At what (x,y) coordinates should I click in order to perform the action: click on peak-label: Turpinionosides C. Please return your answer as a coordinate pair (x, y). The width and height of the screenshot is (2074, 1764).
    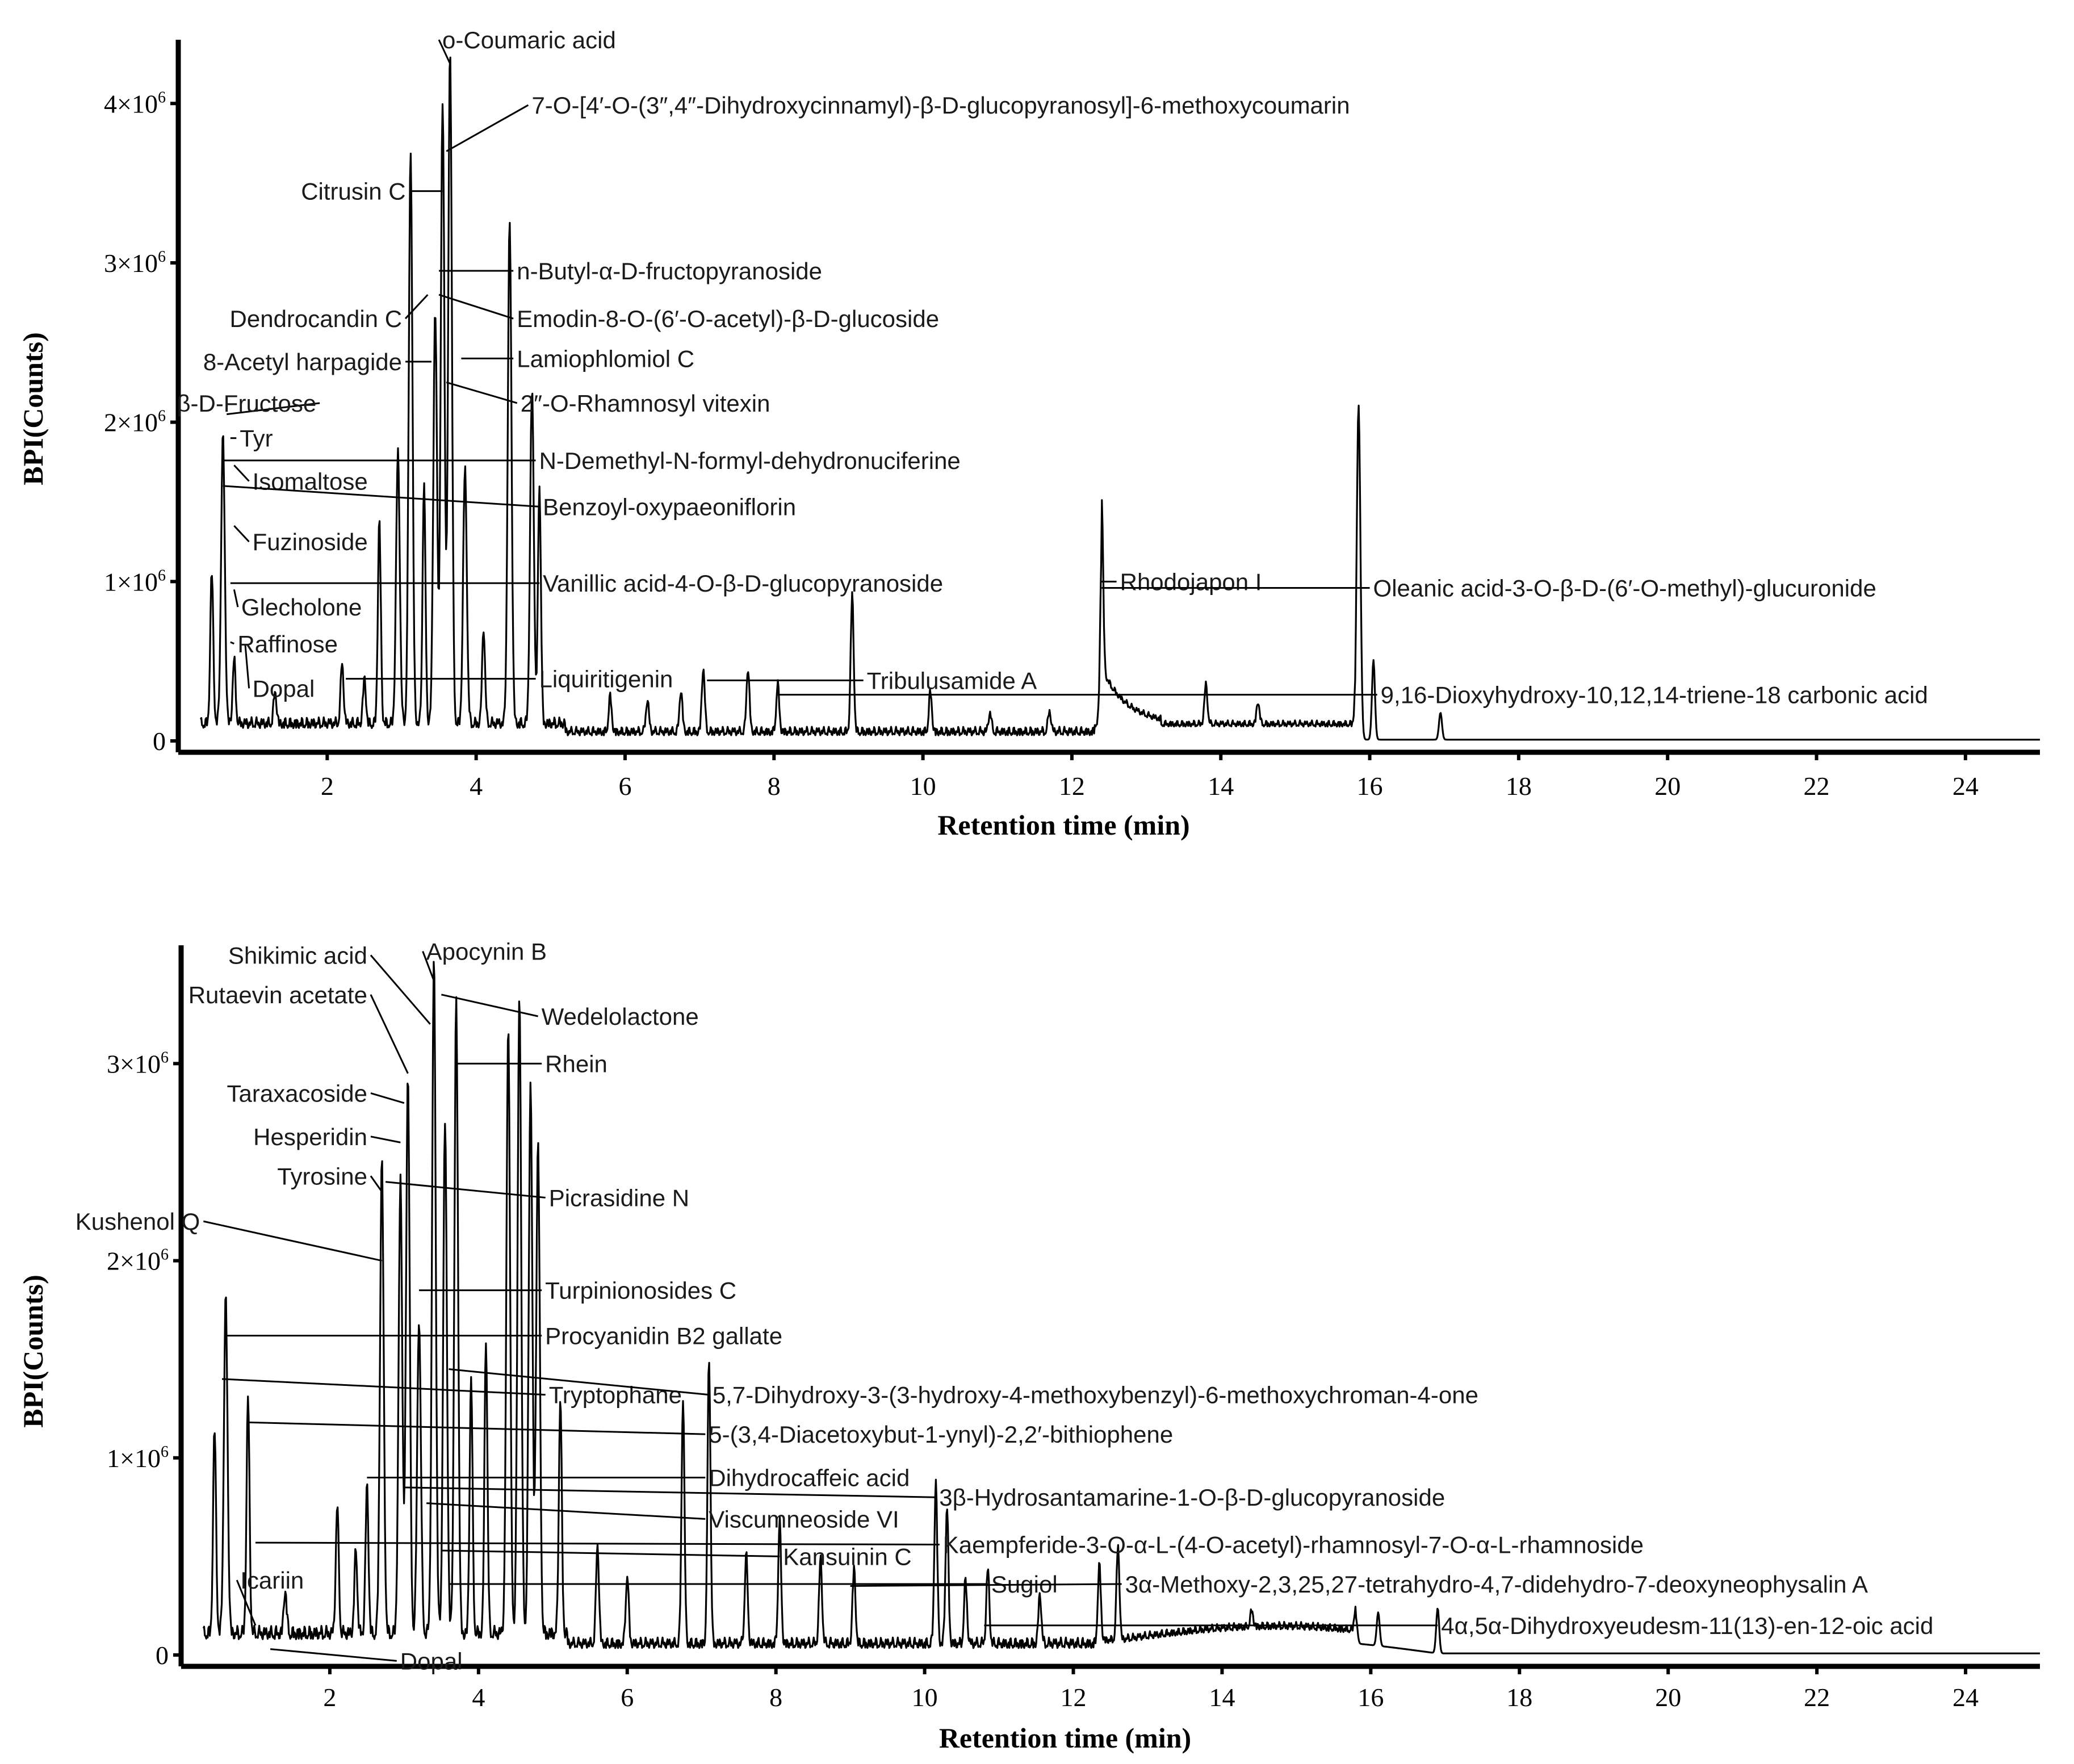
    Looking at the image, I should click on (641, 1290).